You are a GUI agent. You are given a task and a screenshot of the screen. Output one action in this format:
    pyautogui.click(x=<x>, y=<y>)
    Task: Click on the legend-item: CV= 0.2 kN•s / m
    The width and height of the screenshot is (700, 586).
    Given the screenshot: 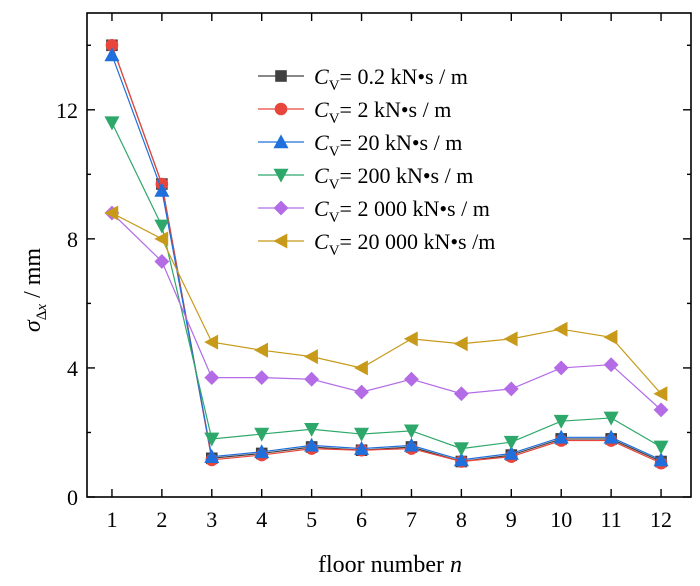 What is the action you would take?
    pyautogui.click(x=363, y=79)
    